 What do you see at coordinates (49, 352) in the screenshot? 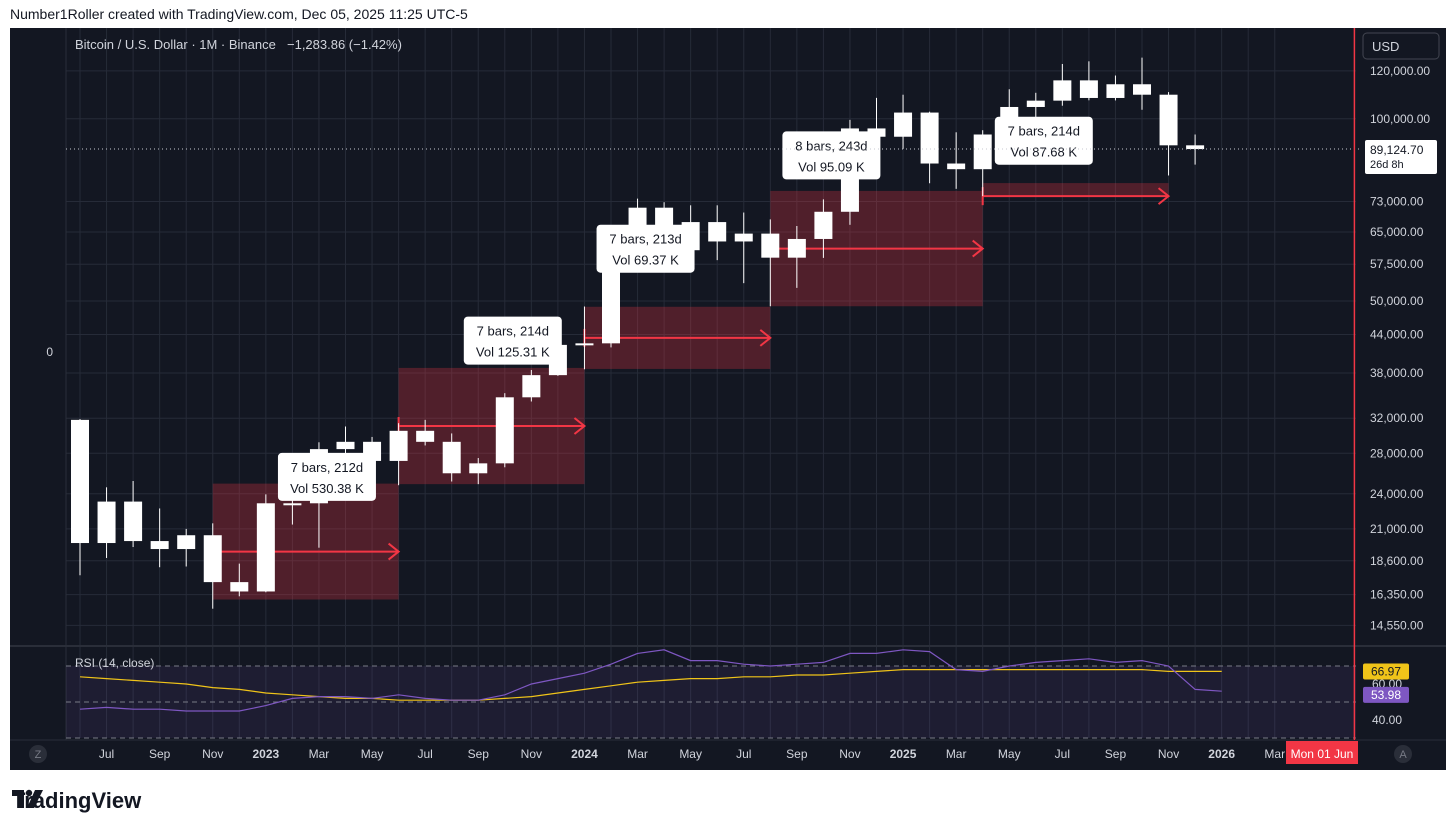
I see `left-axis-label: 0` at bounding box center [49, 352].